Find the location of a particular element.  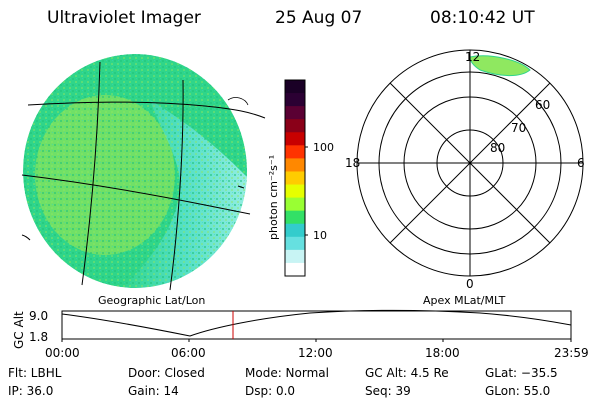

colorbar-frame is located at coordinates (296, 178).